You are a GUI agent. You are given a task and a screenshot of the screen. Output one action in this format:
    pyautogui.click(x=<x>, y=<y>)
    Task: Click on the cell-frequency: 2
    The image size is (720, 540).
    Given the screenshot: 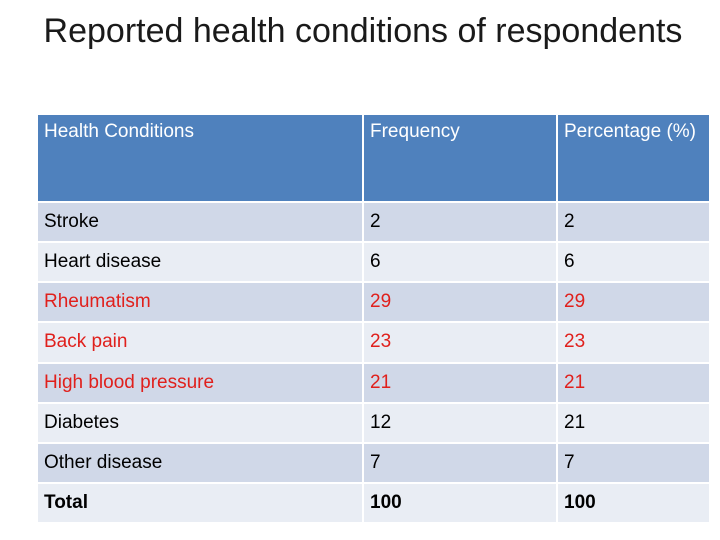 What is the action you would take?
    pyautogui.click(x=460, y=221)
    